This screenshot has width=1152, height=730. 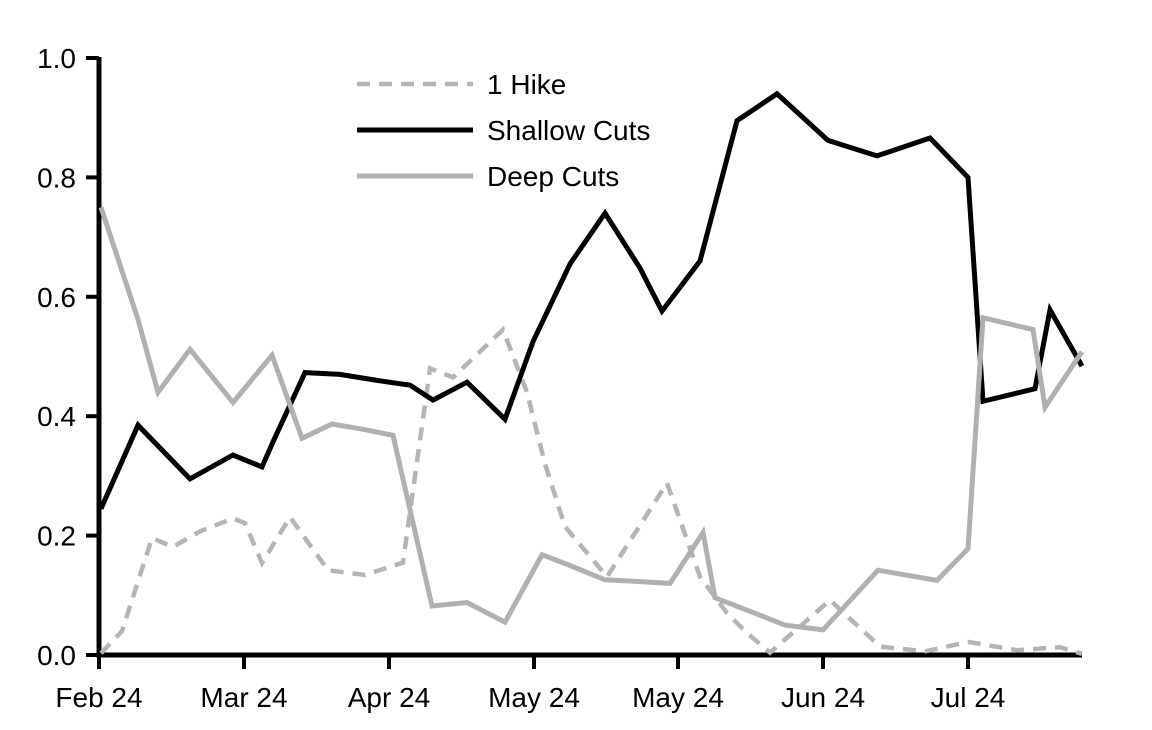 I want to click on x-tick-label-5-jun-24: Jun 24, so click(x=823, y=697).